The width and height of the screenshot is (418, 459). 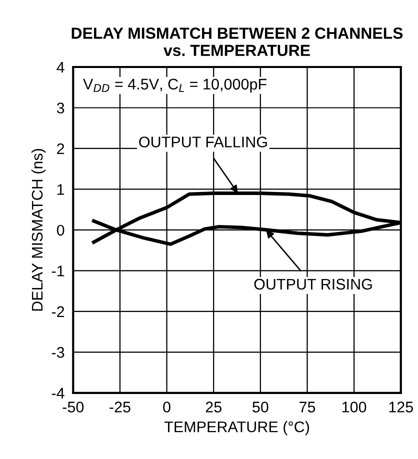 I want to click on y-tick-label: 2, so click(x=60, y=148).